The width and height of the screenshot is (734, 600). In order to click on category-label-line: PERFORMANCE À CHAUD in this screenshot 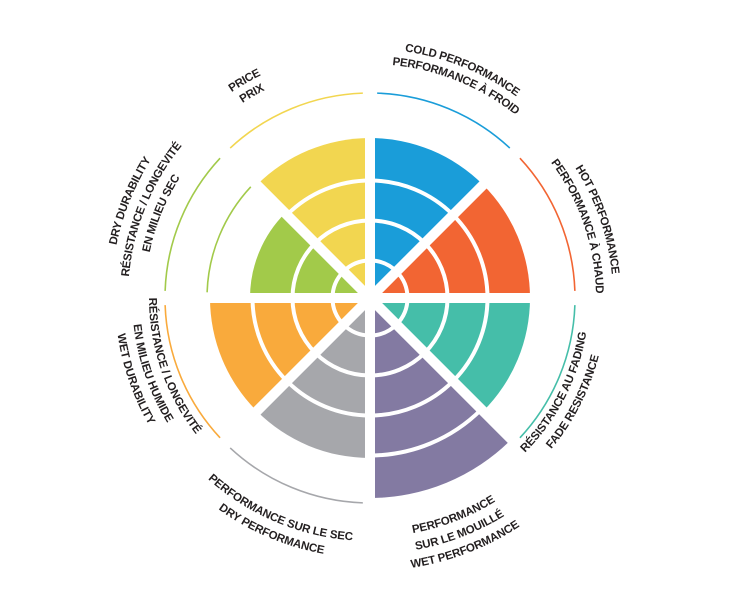, I will do `click(576, 225)`.